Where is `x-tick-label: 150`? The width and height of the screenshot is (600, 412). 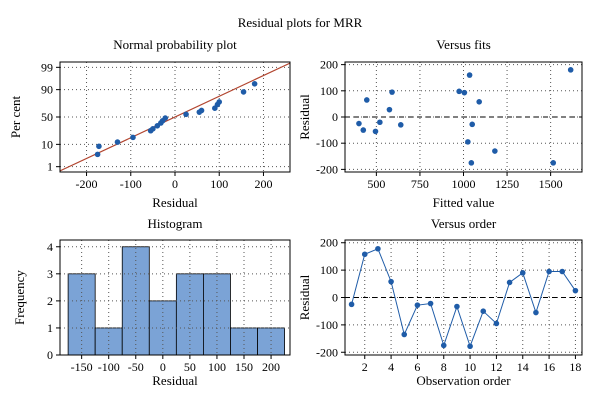 x-tick-label: 150 is located at coordinates (244, 367).